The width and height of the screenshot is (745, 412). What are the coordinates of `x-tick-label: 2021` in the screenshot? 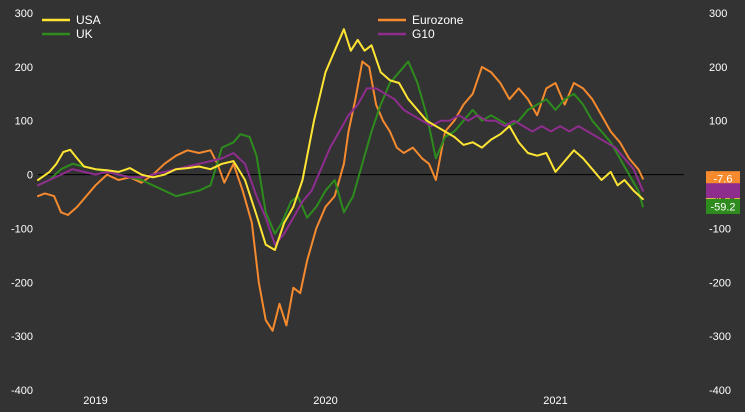 It's located at (555, 401).